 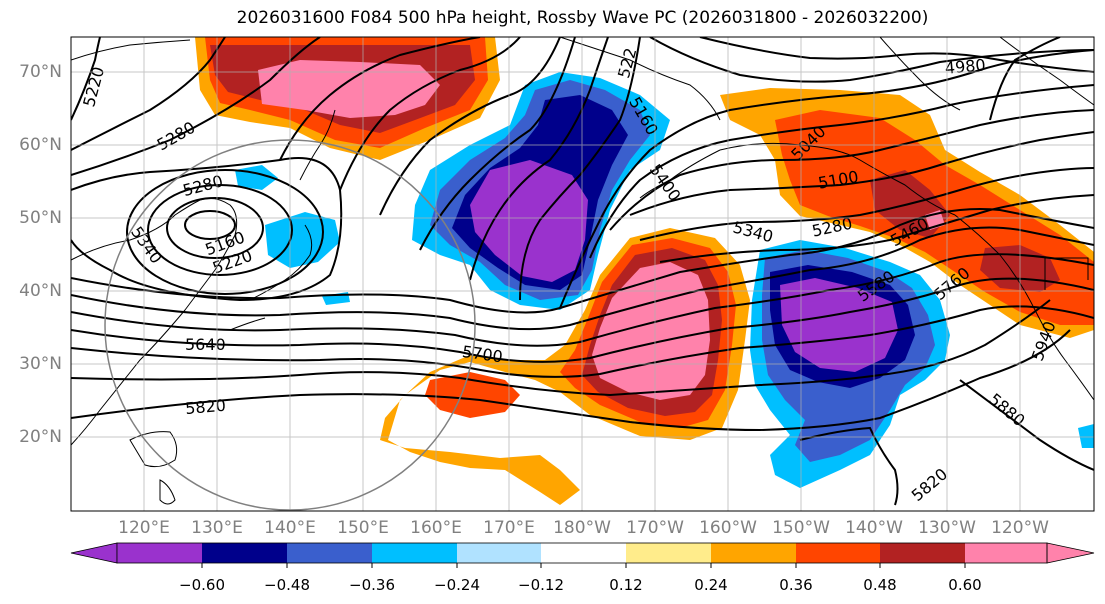 What do you see at coordinates (728, 528) in the screenshot?
I see `lon-label: 160°W` at bounding box center [728, 528].